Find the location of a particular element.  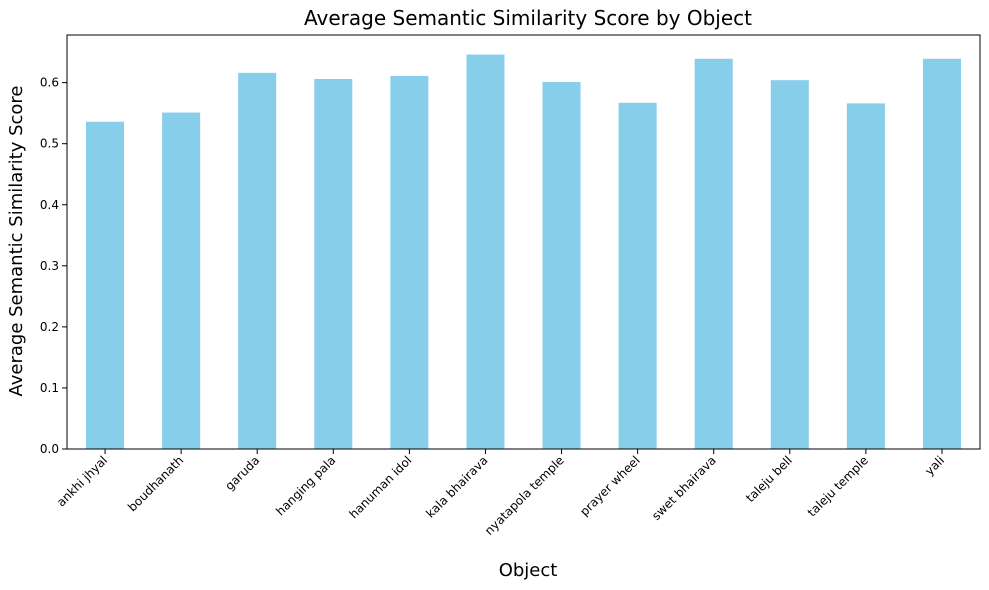

bar-prayer-wheel is located at coordinates (637, 276).